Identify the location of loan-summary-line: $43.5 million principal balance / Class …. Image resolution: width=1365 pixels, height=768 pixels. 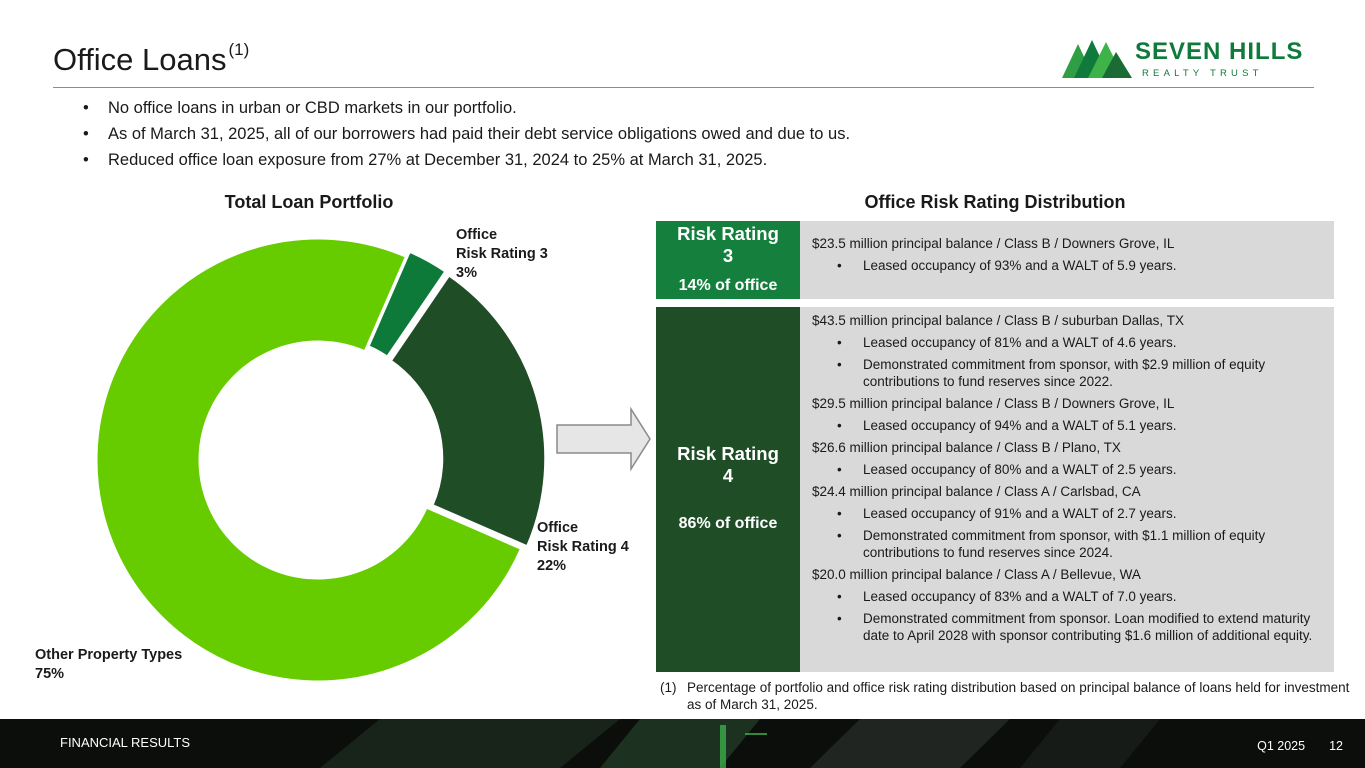
(998, 320).